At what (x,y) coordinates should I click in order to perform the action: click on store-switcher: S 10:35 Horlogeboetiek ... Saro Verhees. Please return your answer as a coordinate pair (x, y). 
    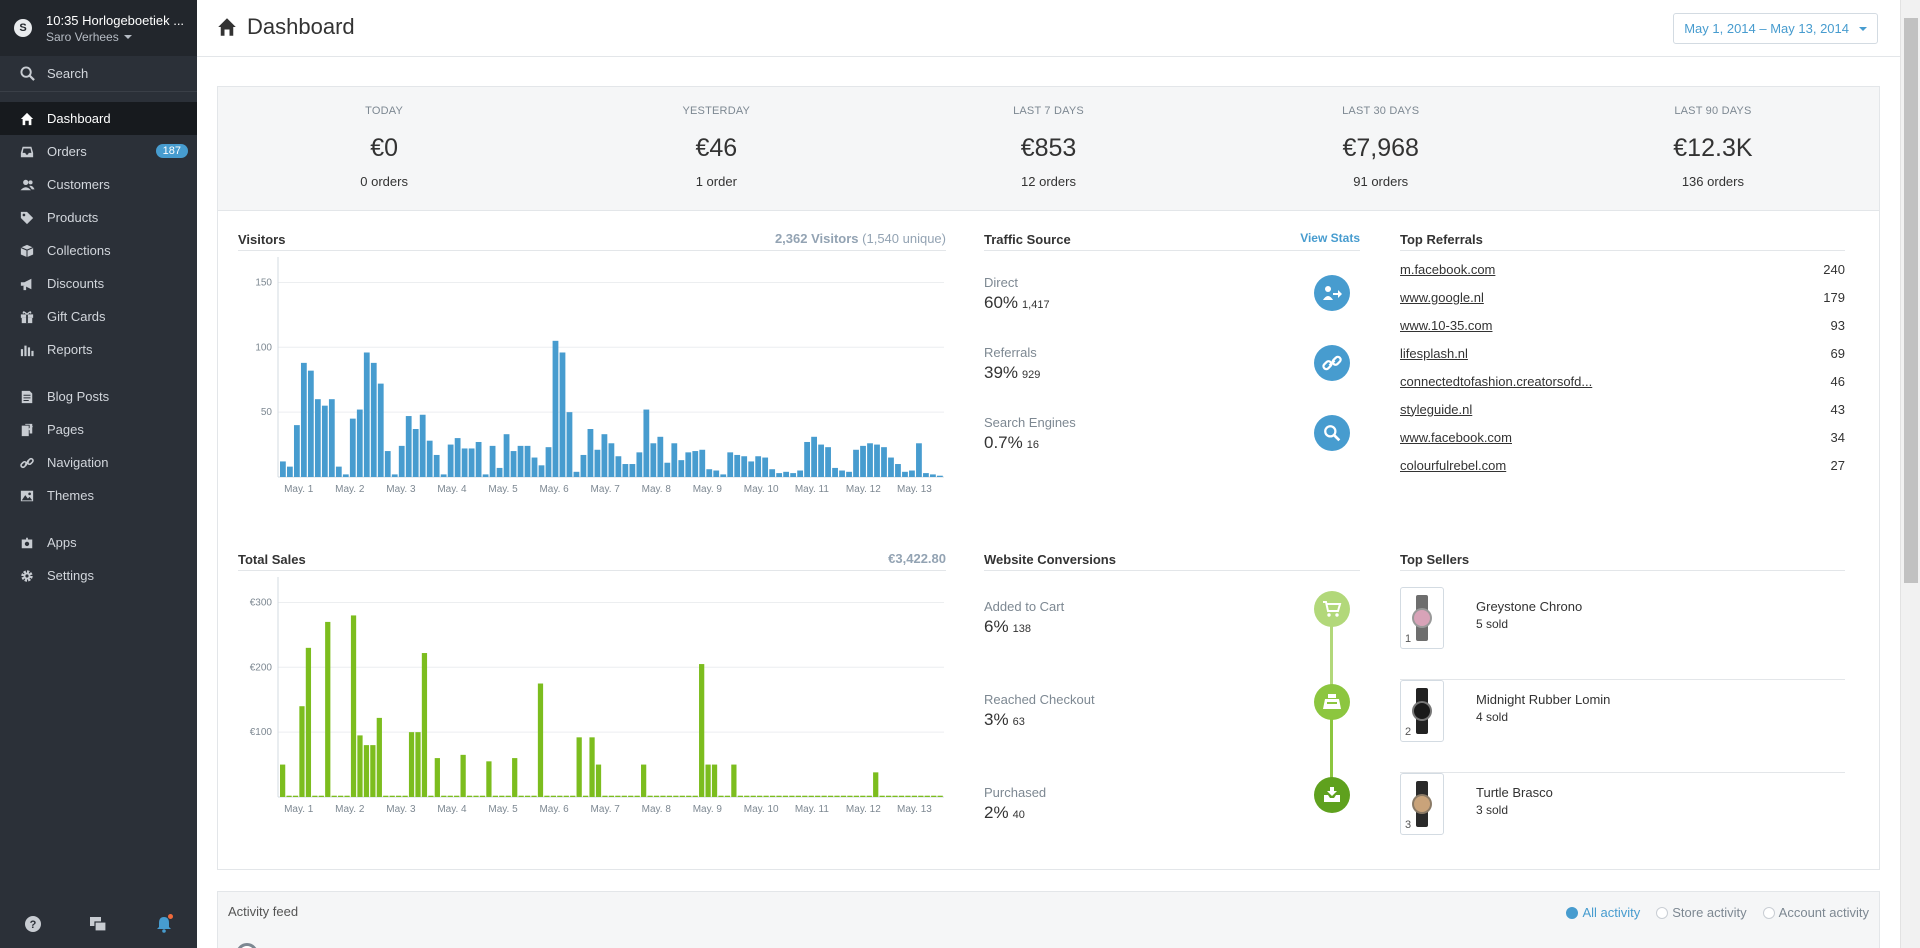
    Looking at the image, I should click on (98, 28).